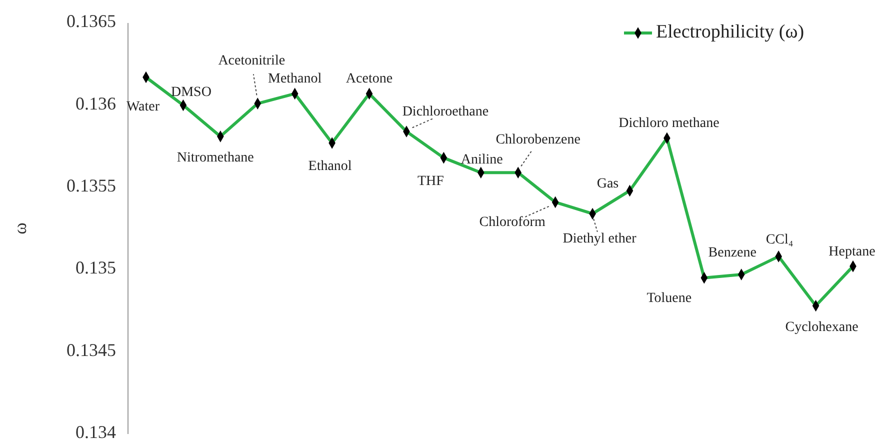 The image size is (887, 445). What do you see at coordinates (91, 186) in the screenshot?
I see `y-tick-label: 0.1355` at bounding box center [91, 186].